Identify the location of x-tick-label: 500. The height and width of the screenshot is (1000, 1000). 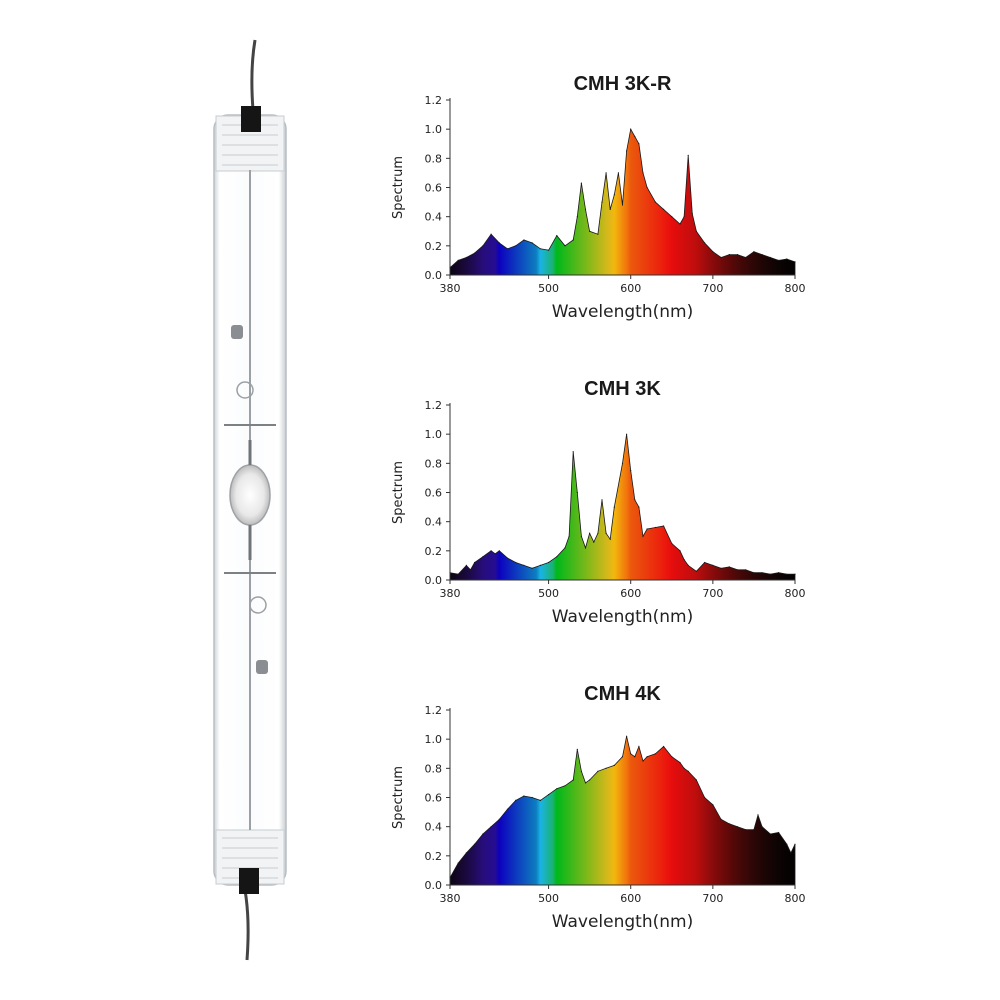
(548, 898).